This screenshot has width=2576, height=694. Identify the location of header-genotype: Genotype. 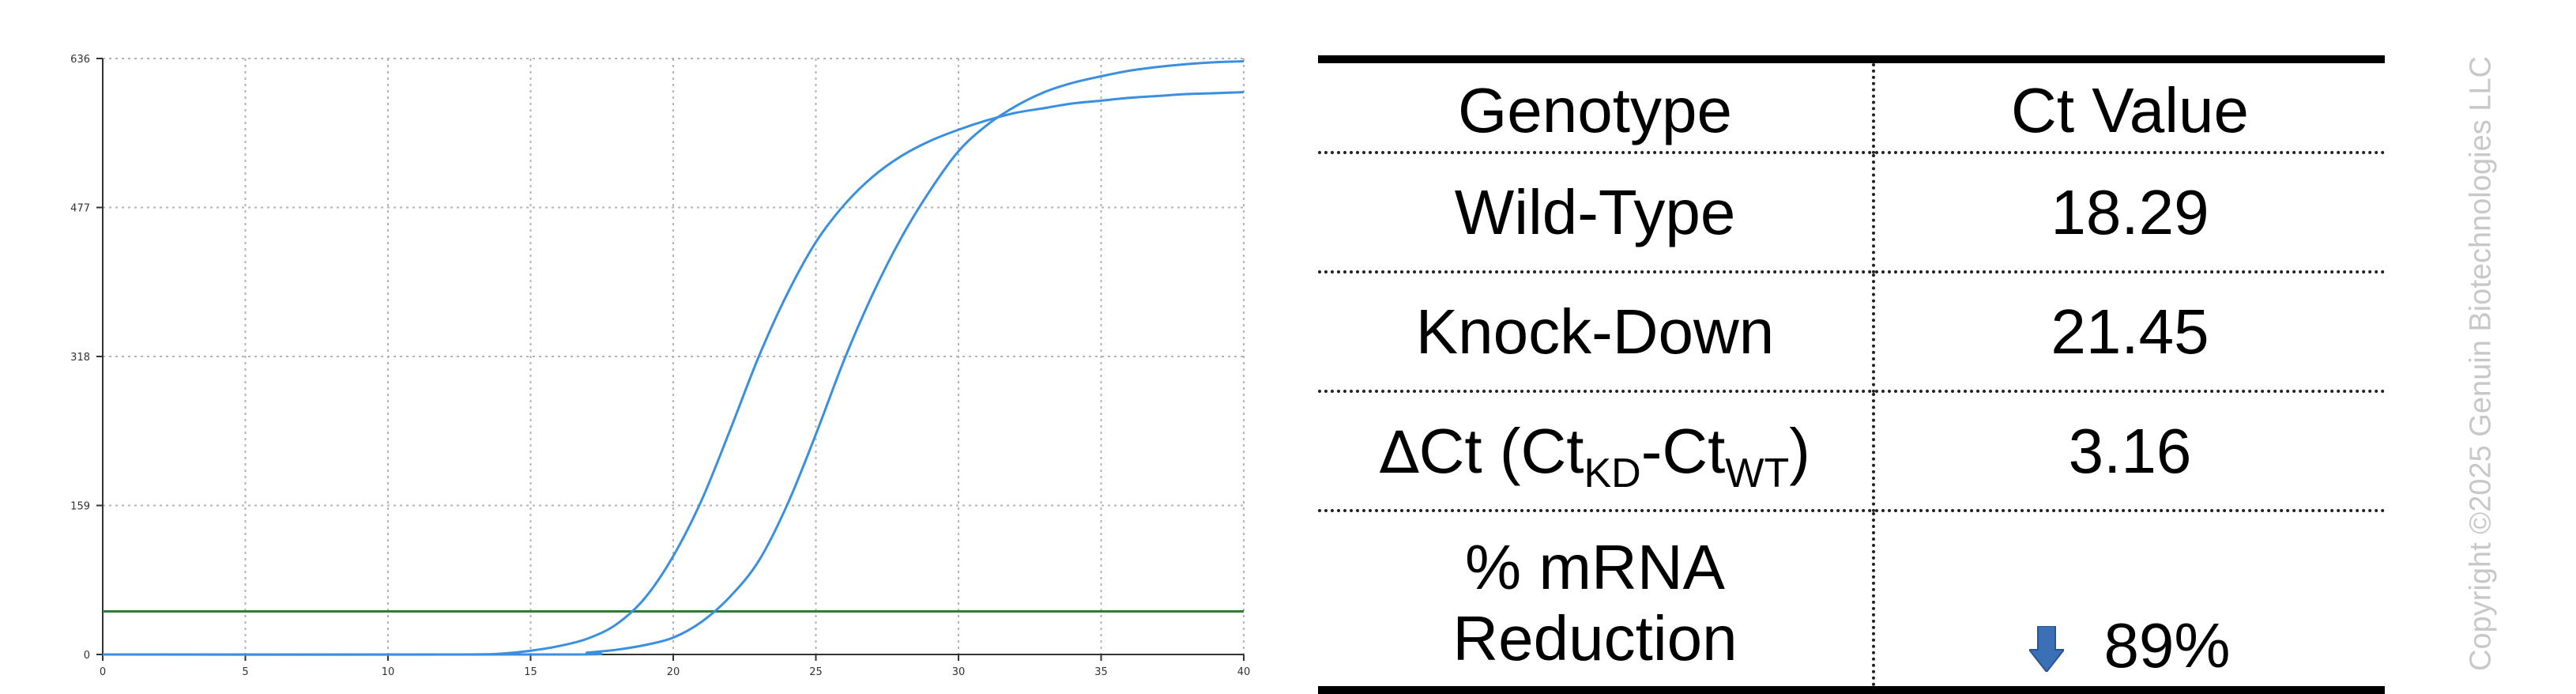
(1596, 104).